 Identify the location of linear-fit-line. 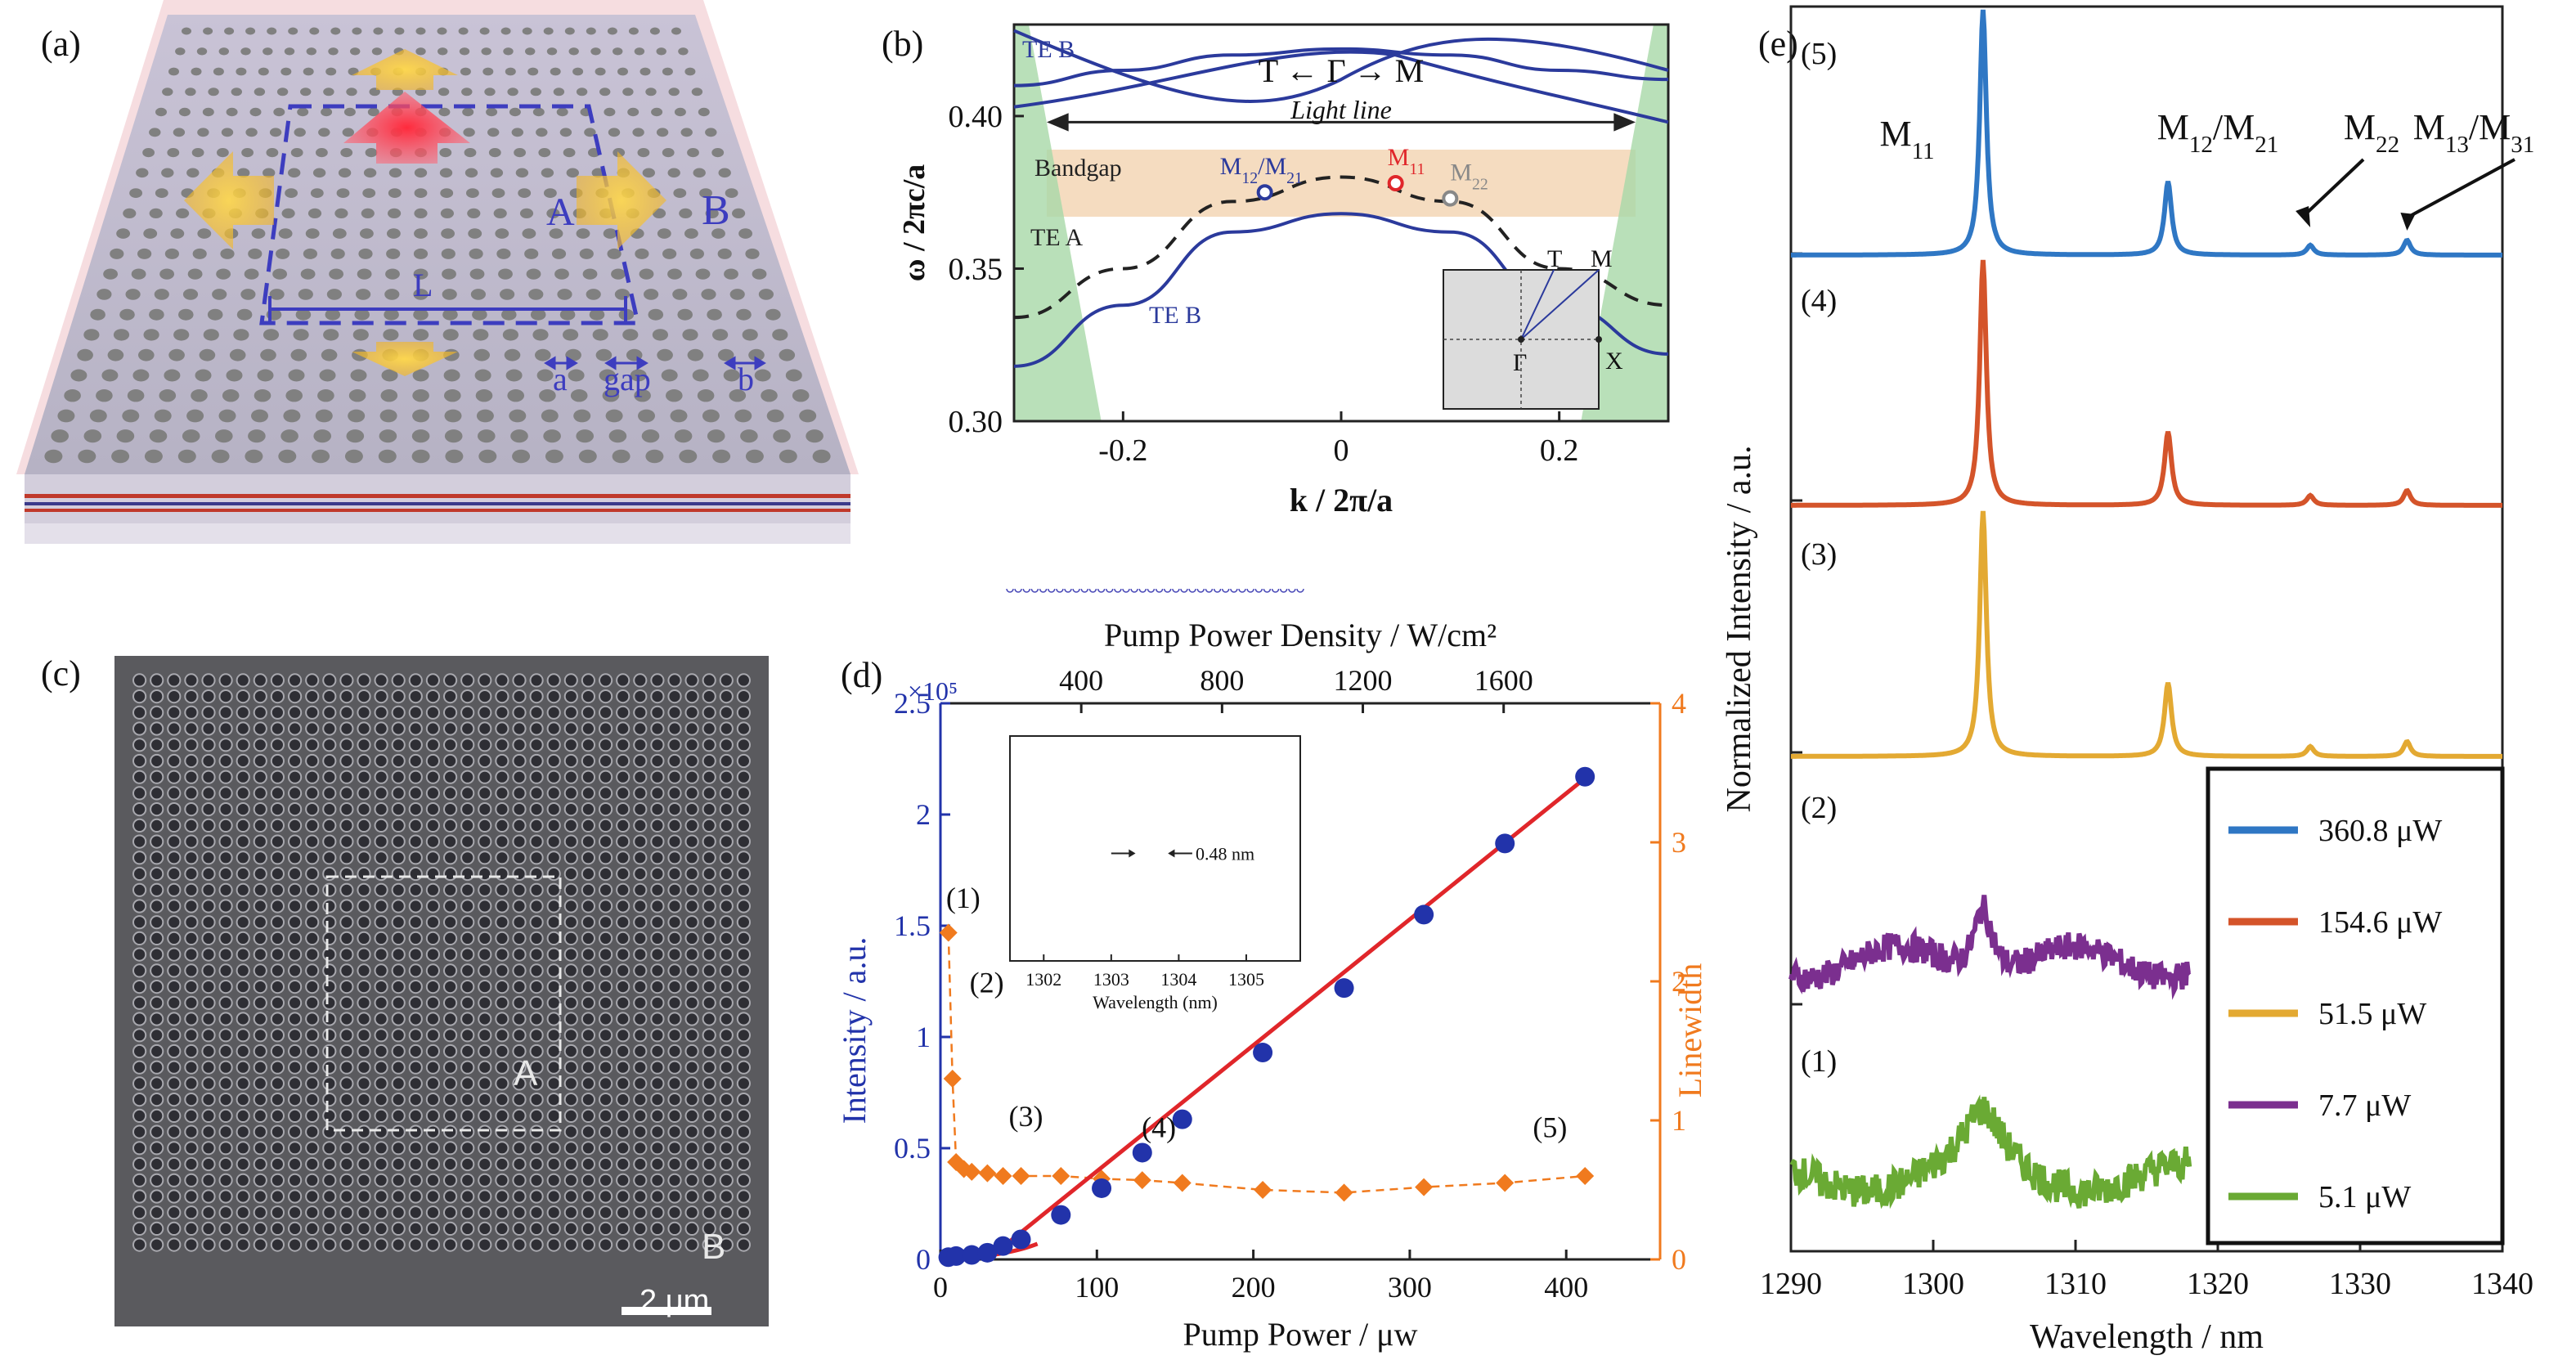
(1288, 1017).